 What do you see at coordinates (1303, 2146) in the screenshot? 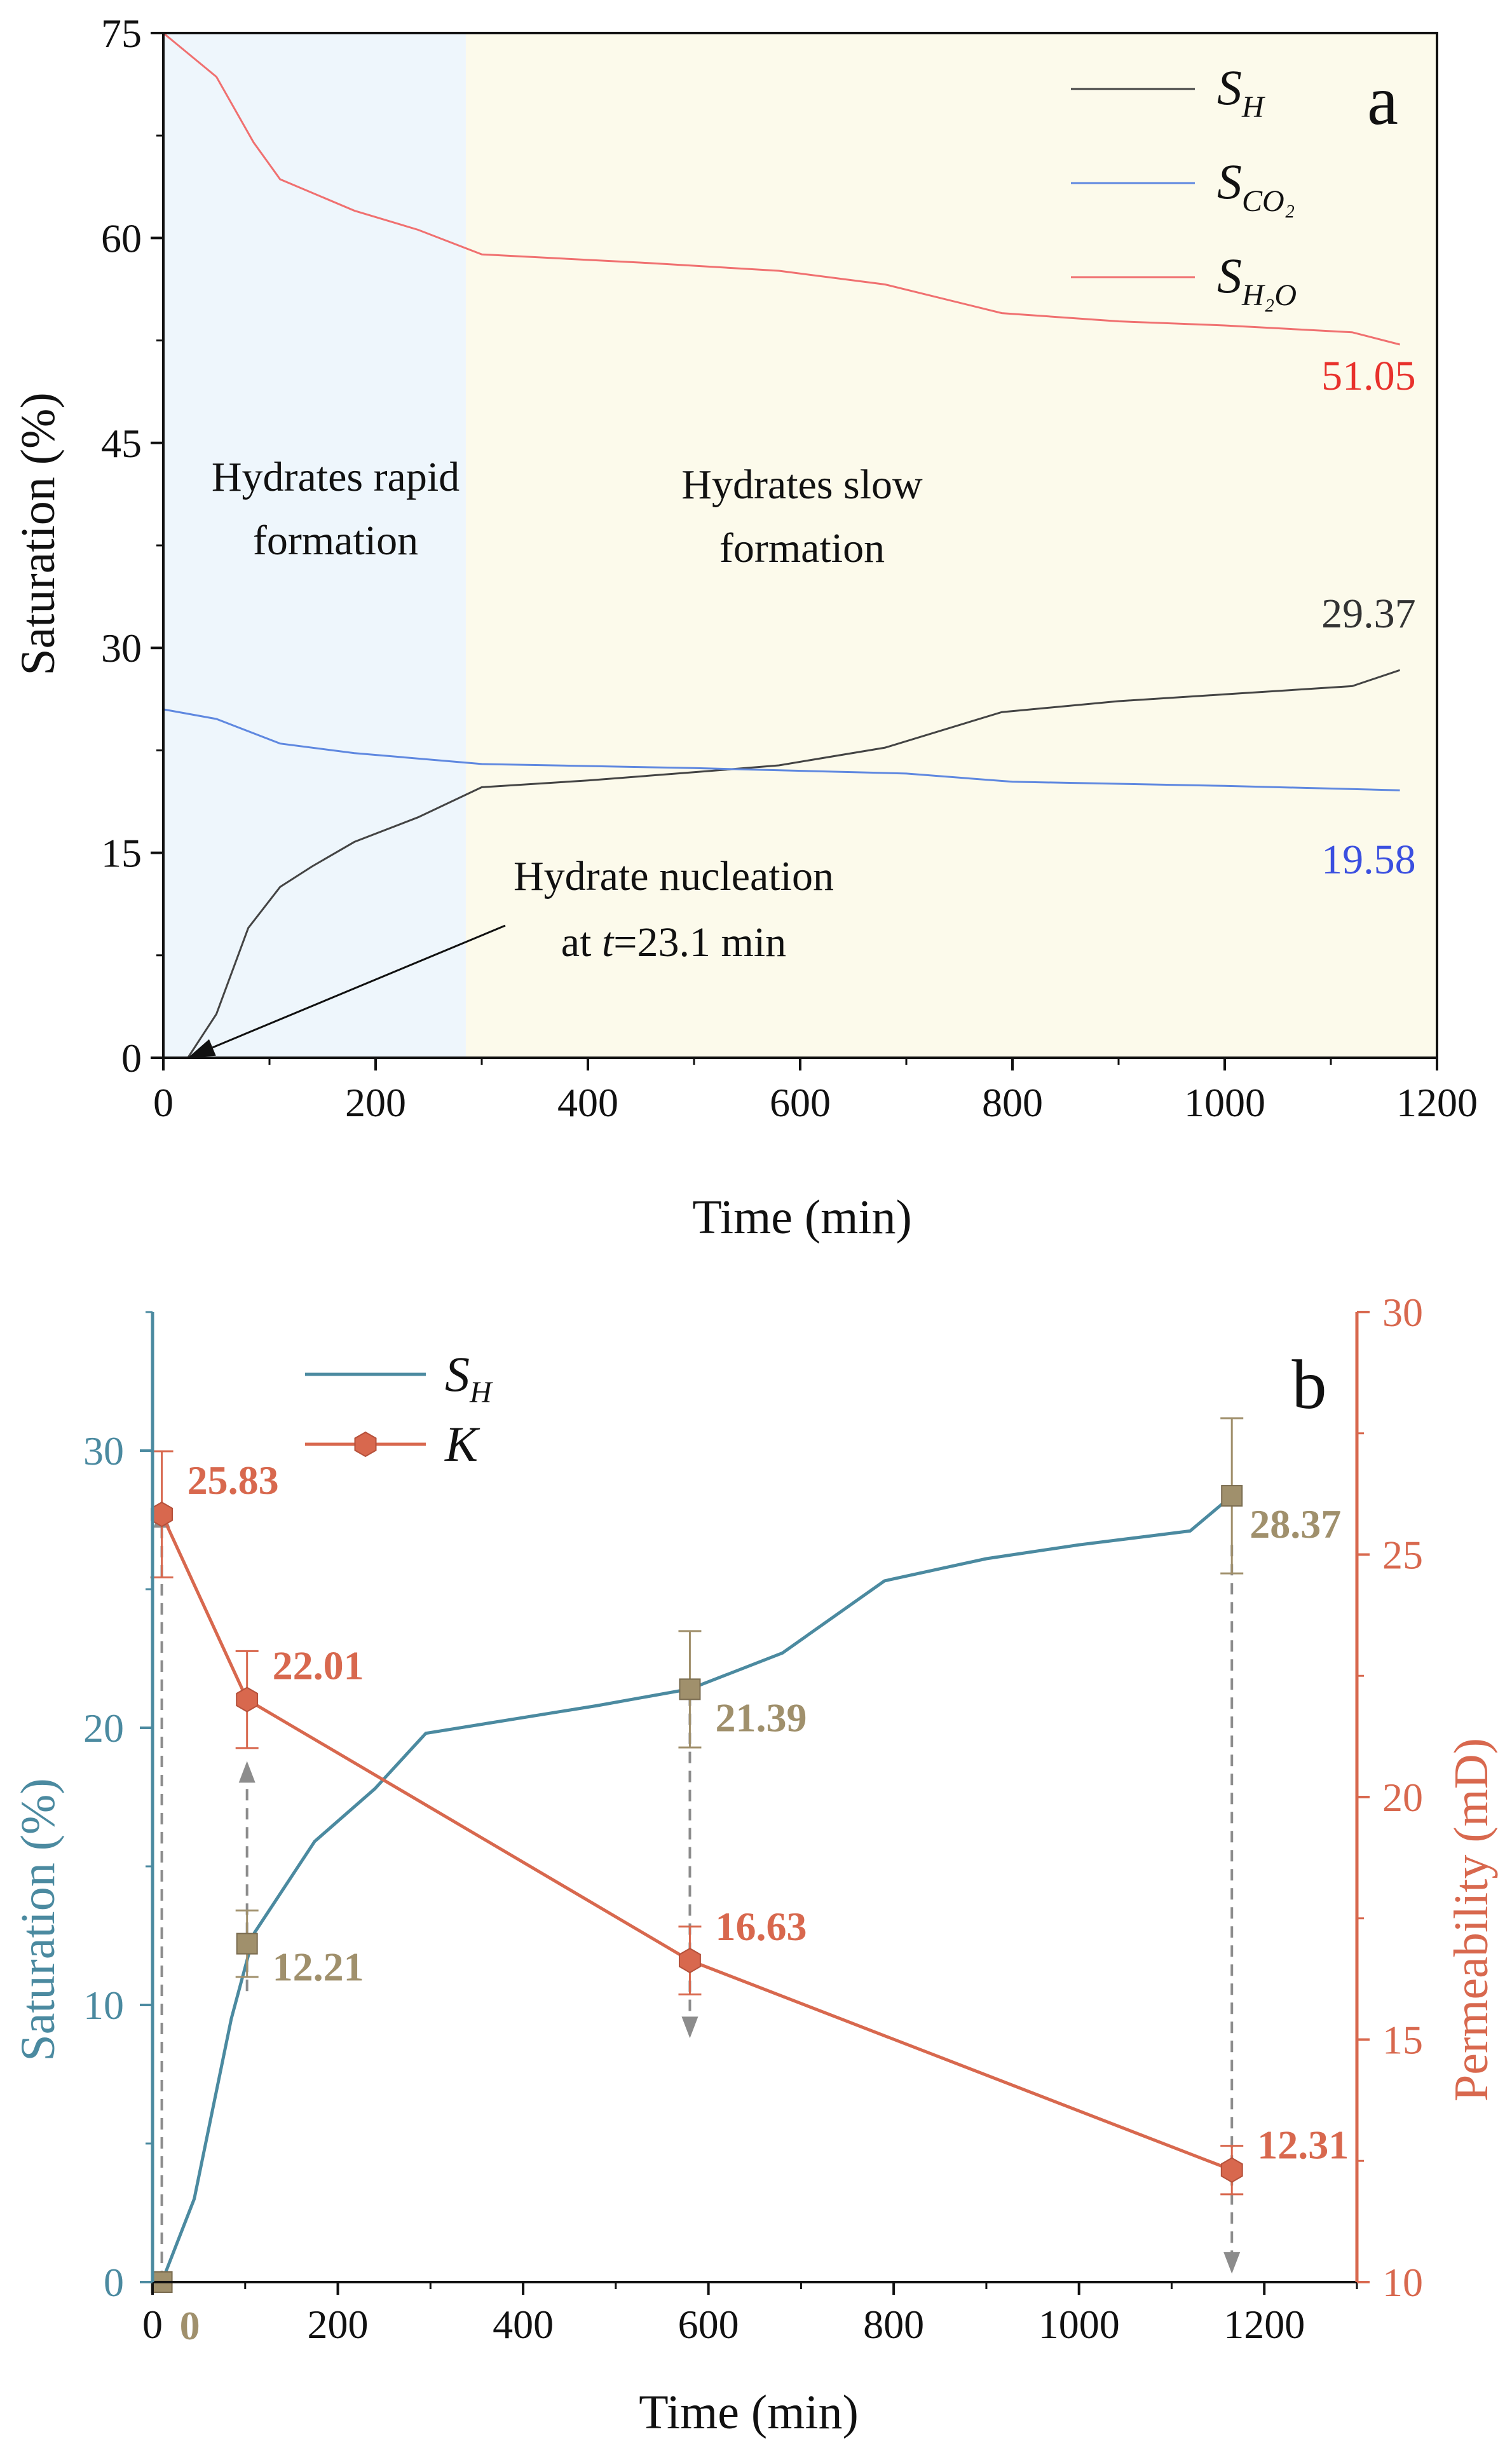
I see `k-value-label-3: 12.31` at bounding box center [1303, 2146].